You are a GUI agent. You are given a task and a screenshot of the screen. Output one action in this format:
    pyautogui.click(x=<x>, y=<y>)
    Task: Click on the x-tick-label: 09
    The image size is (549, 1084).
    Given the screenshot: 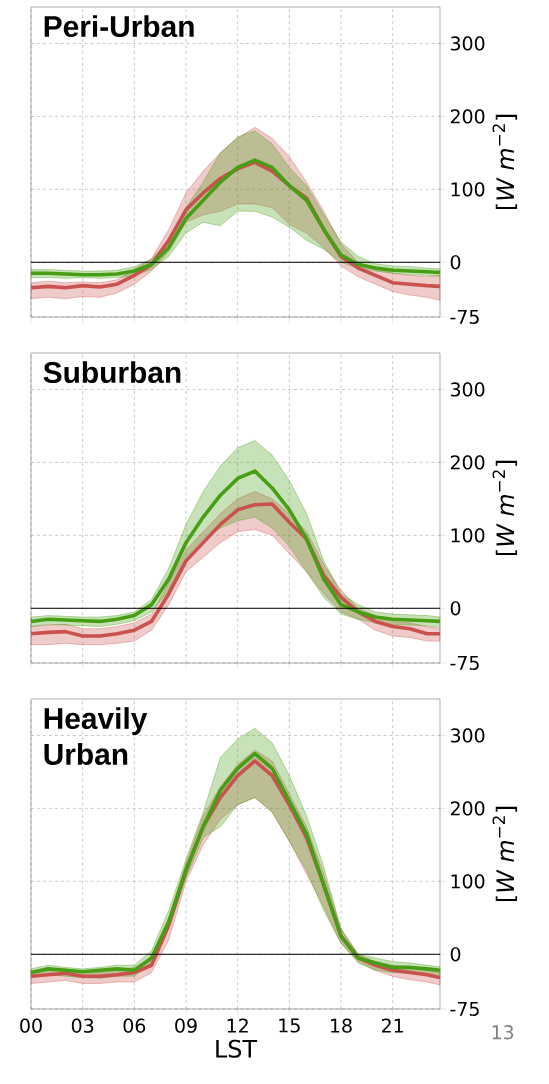 What is the action you would take?
    pyautogui.click(x=186, y=1025)
    